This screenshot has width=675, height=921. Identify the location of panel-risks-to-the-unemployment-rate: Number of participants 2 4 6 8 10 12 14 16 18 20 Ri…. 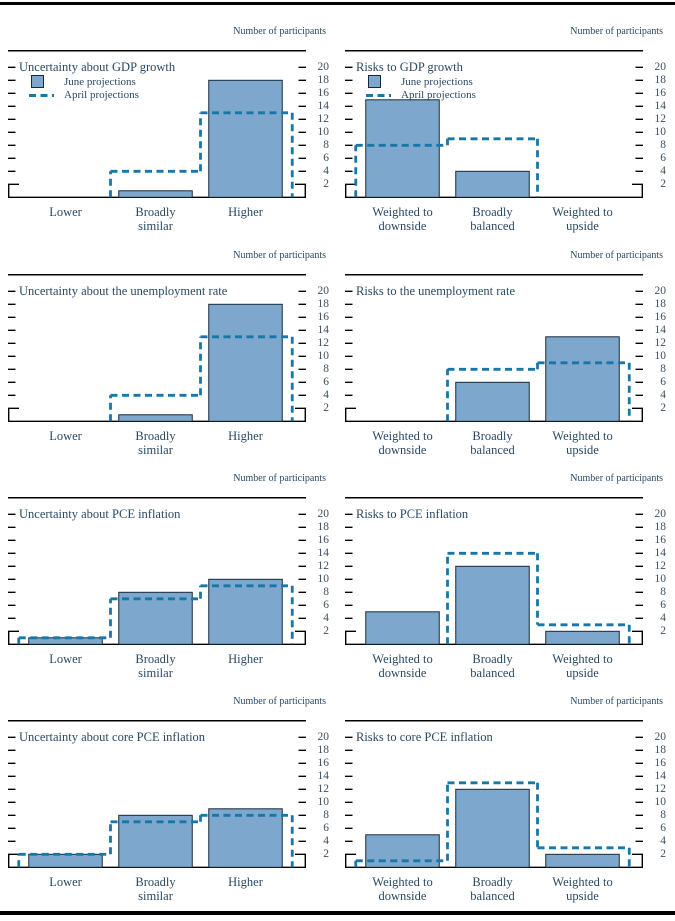
(506, 356).